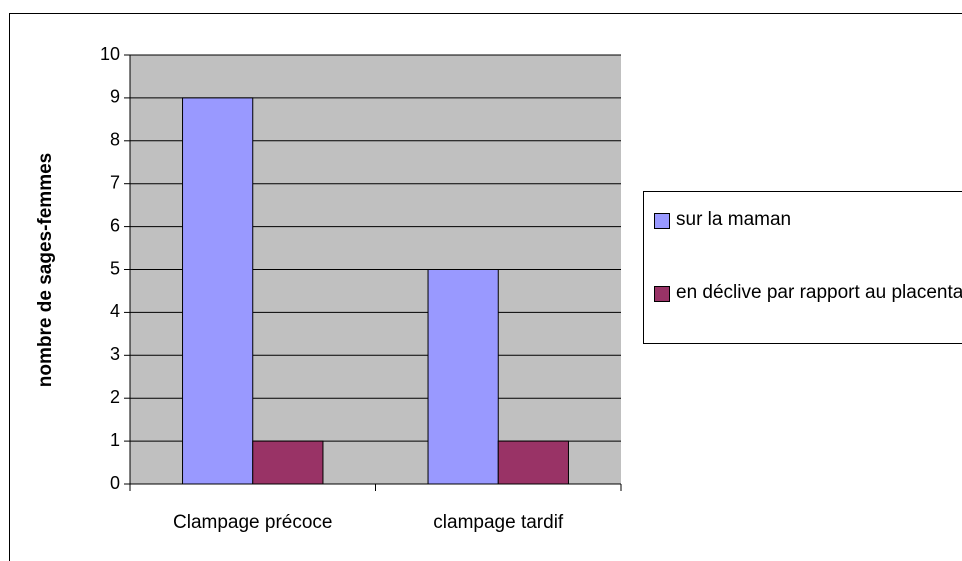  Describe the element at coordinates (115, 397) in the screenshot. I see `y-tick-label: 2` at that location.